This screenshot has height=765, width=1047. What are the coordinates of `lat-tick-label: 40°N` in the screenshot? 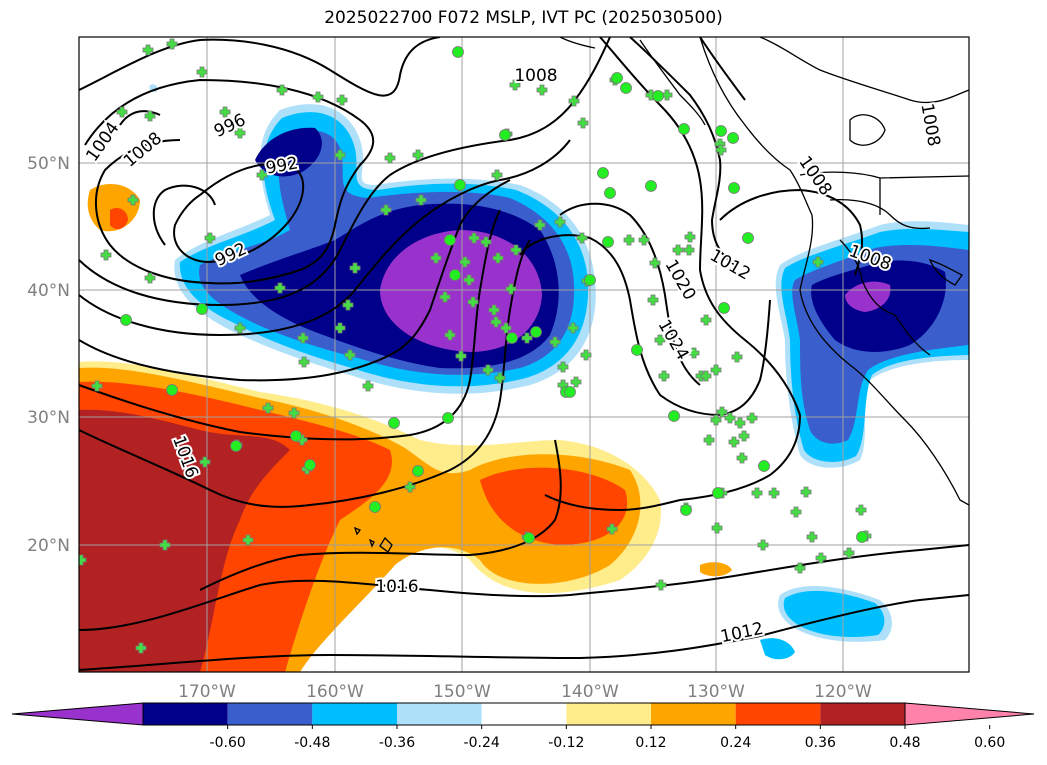 It's located at (48, 291).